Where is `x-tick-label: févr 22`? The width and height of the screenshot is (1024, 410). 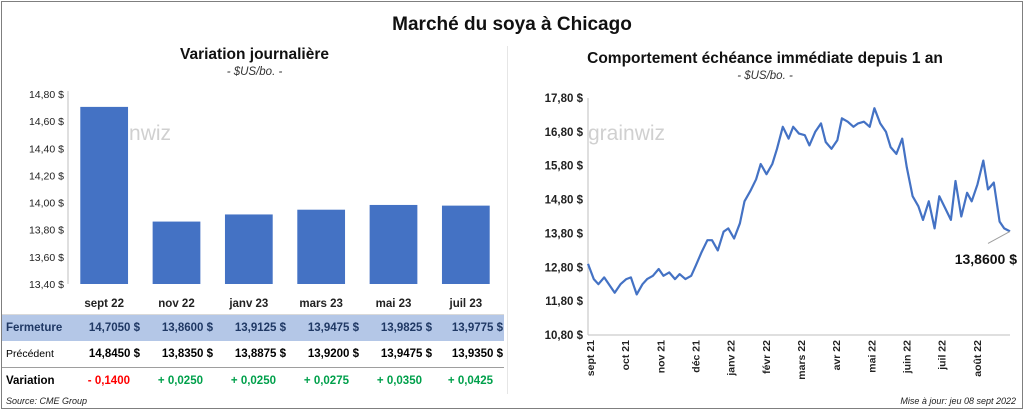 x-tick-label: févr 22 is located at coordinates (767, 357).